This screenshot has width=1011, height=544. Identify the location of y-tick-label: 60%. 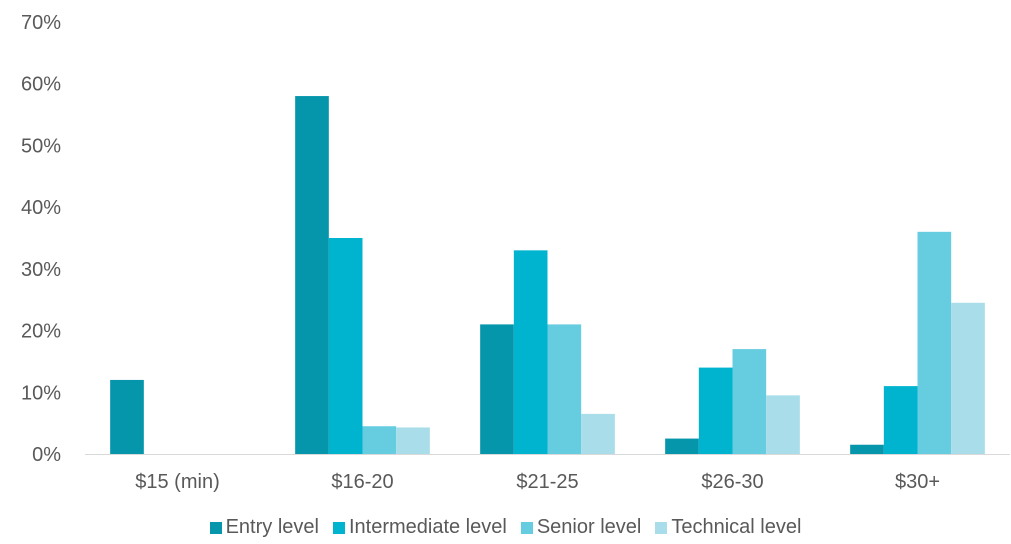
(41, 85).